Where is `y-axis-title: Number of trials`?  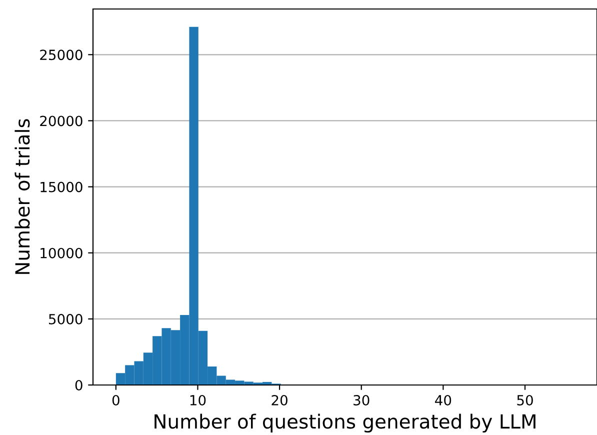 y-axis-title: Number of trials is located at coordinates (22, 196).